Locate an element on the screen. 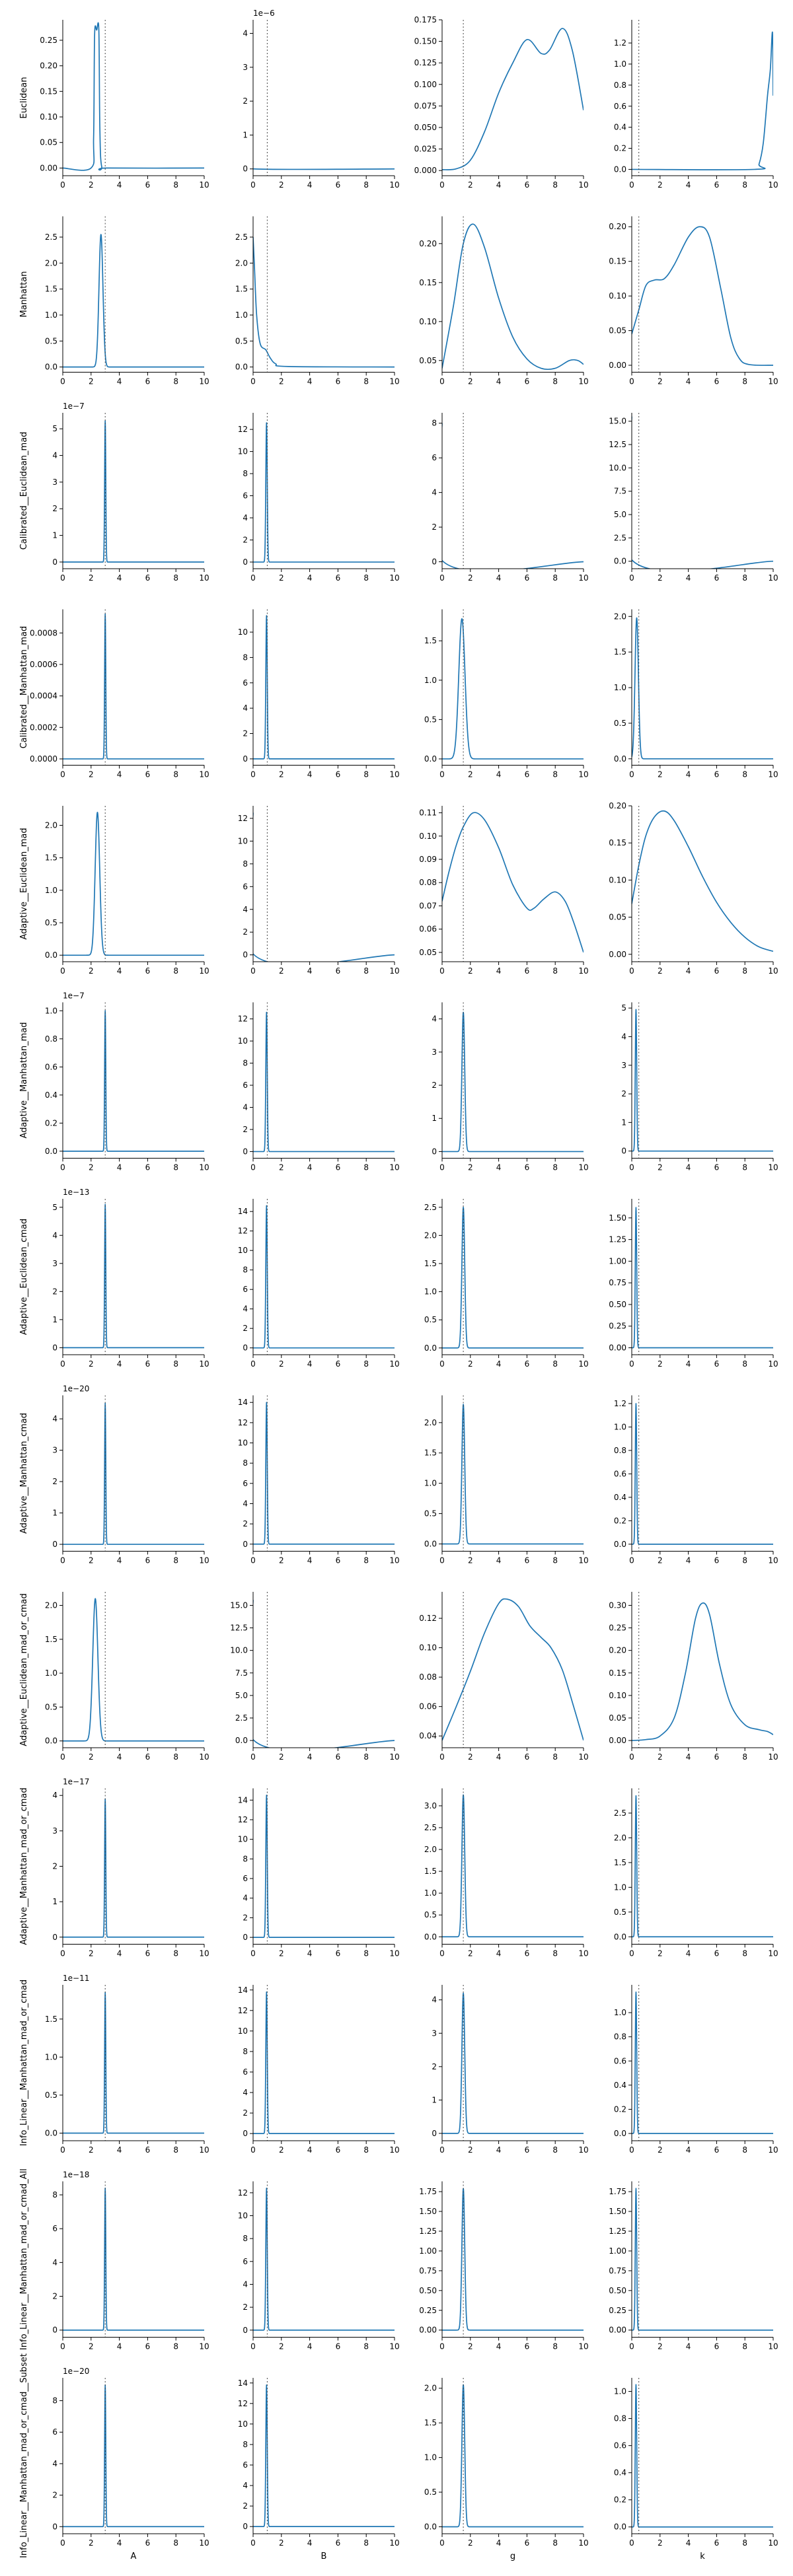 The height and width of the screenshot is (2576, 793). y-tick-label: 2.5 is located at coordinates (51, 238).